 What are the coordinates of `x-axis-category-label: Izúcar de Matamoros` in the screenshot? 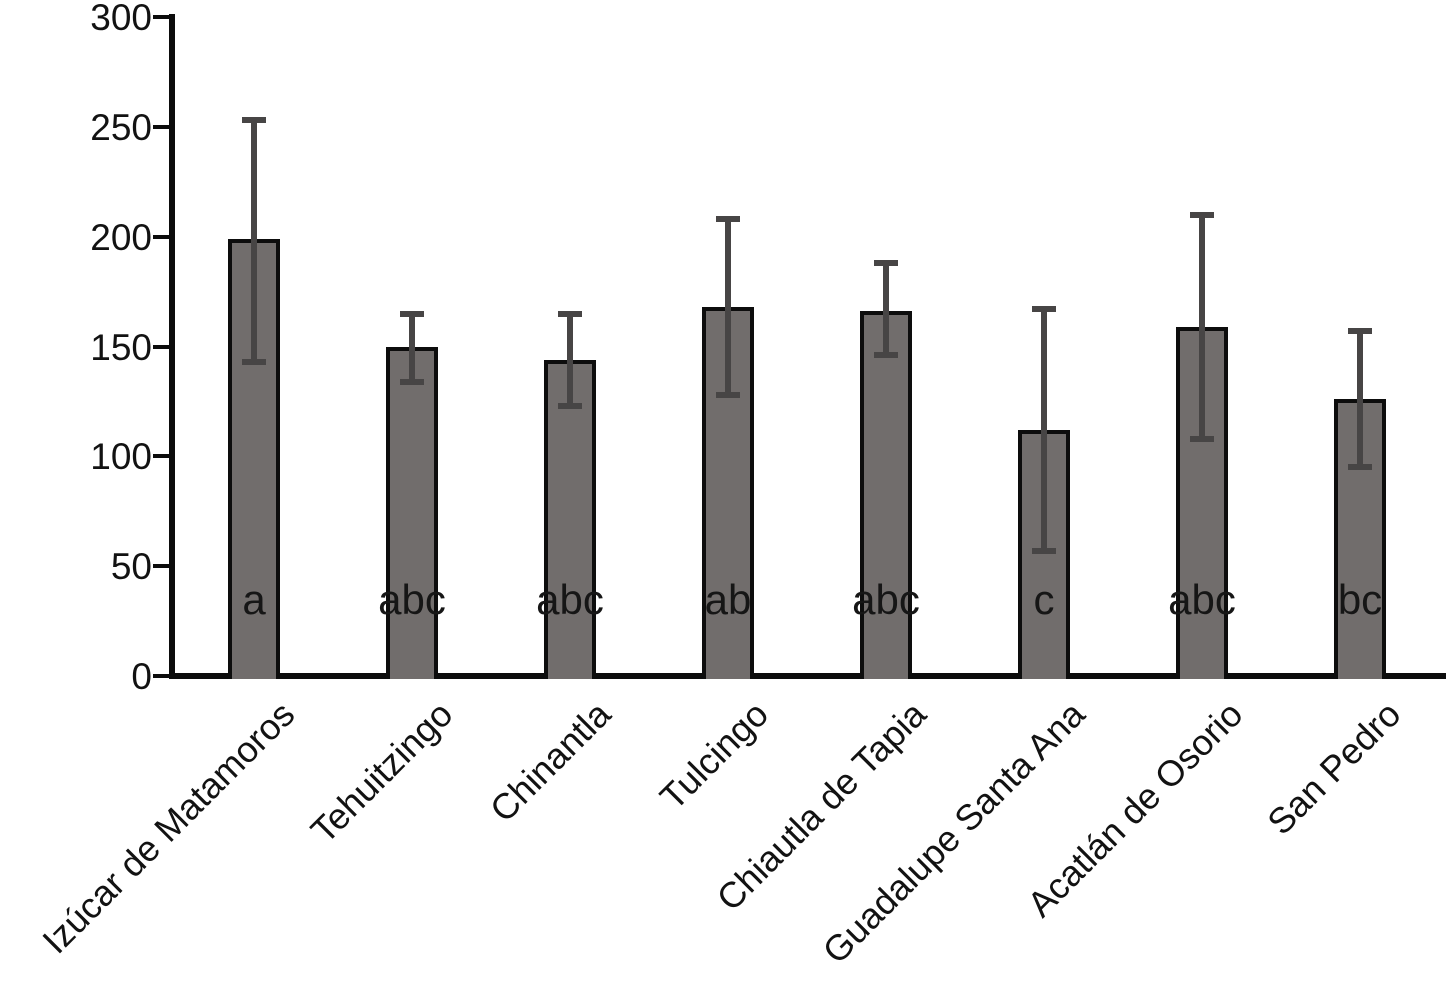 It's located at (168, 827).